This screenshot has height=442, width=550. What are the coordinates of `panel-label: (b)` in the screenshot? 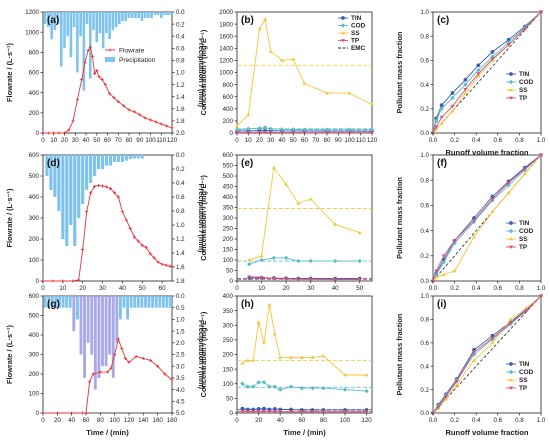 It's located at (247, 20).